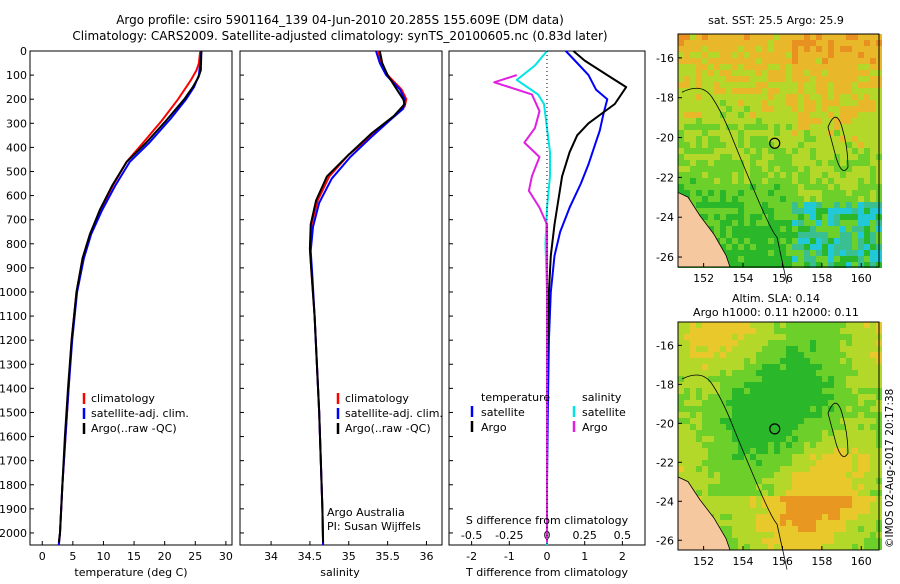 Image resolution: width=900 pixels, height=584 pixels. What do you see at coordinates (16, 75) in the screenshot?
I see `depth-tick-label: 100` at bounding box center [16, 75].